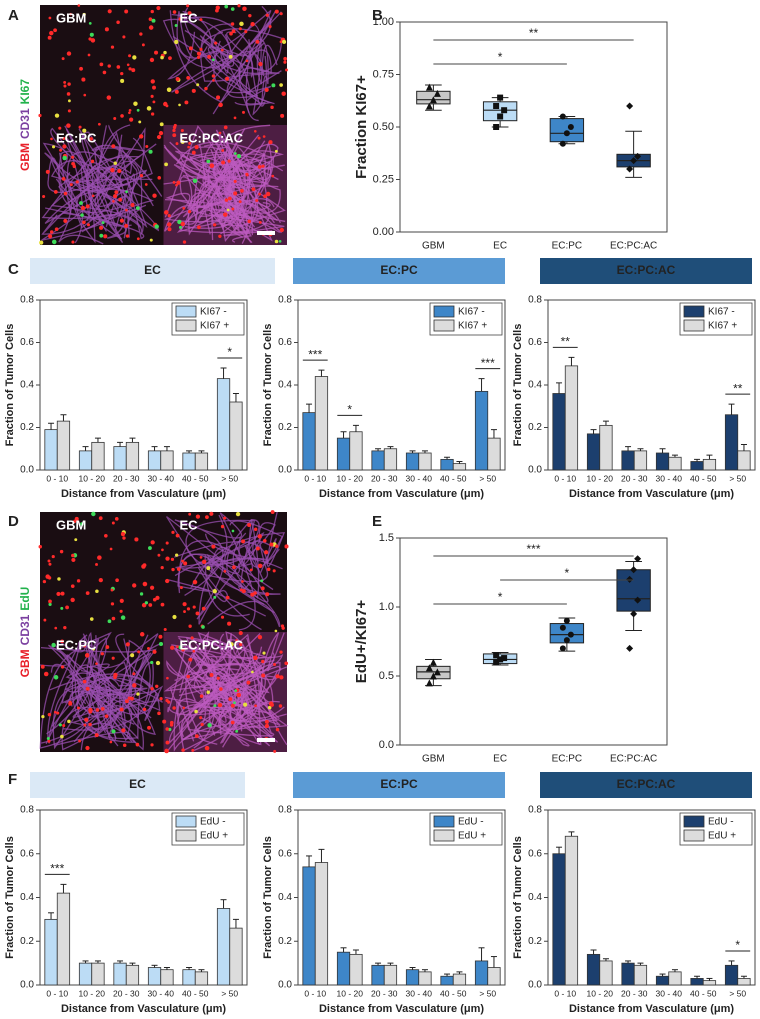 The height and width of the screenshot is (1019, 760). Describe the element at coordinates (565, 993) in the screenshot. I see `x-tick-label: 0 - 10` at that location.